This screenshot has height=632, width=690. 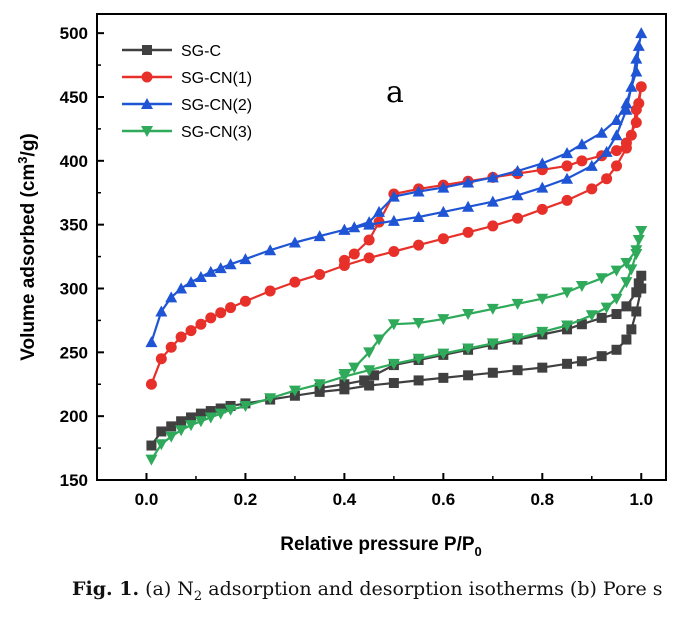 I want to click on y-tick-label: 250, so click(x=74, y=352).